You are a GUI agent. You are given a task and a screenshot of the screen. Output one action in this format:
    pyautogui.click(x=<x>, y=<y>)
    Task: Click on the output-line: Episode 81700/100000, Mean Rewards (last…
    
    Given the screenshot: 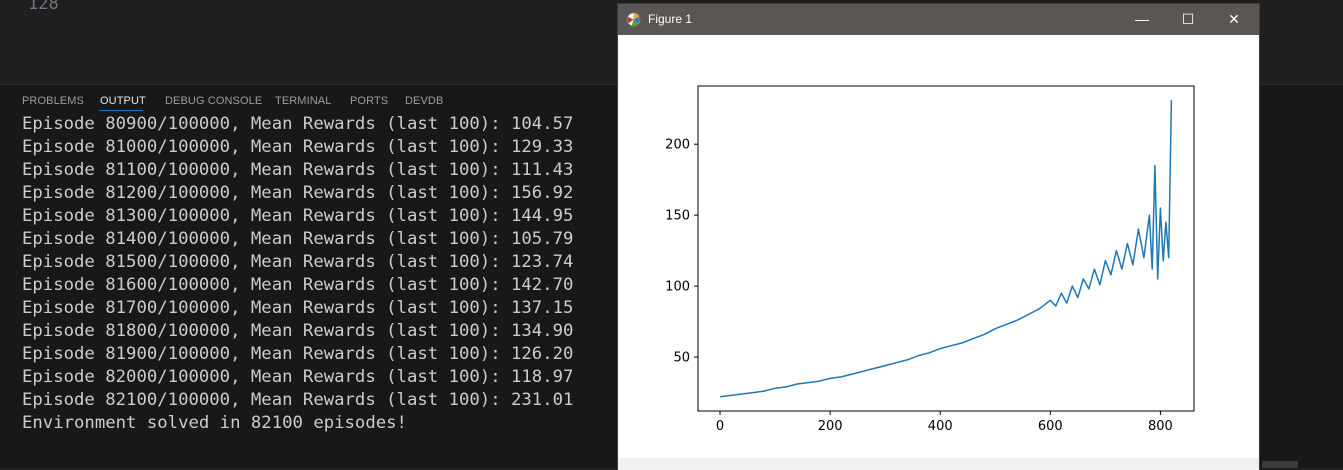 What is the action you would take?
    pyautogui.click(x=298, y=308)
    